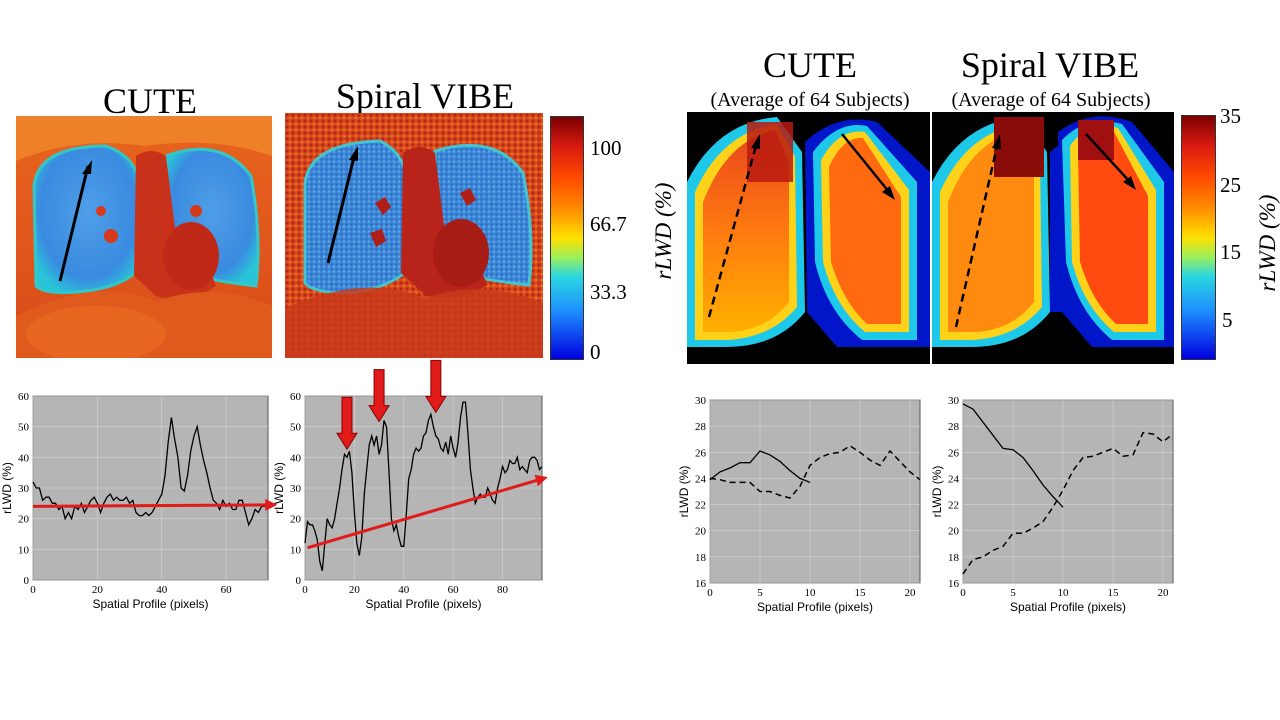  Describe the element at coordinates (1198, 237) in the screenshot. I see `colorbar-right` at that location.